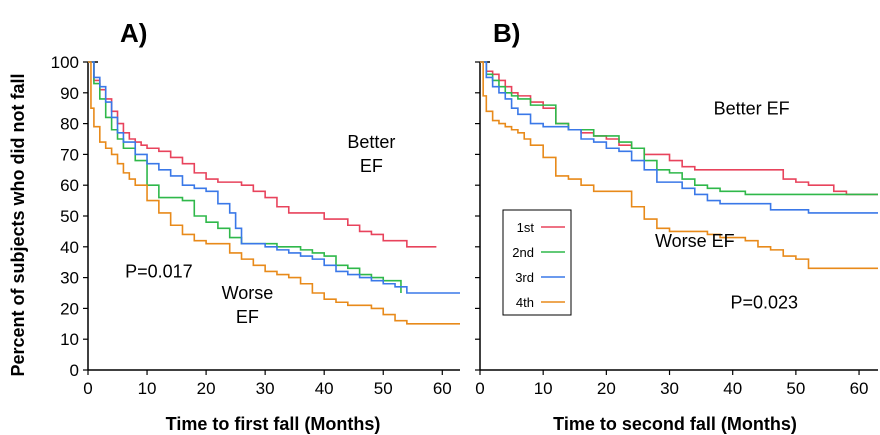 The height and width of the screenshot is (435, 880). I want to click on panel-b-x-axis-title: Time to second fall (Months), so click(675, 424).